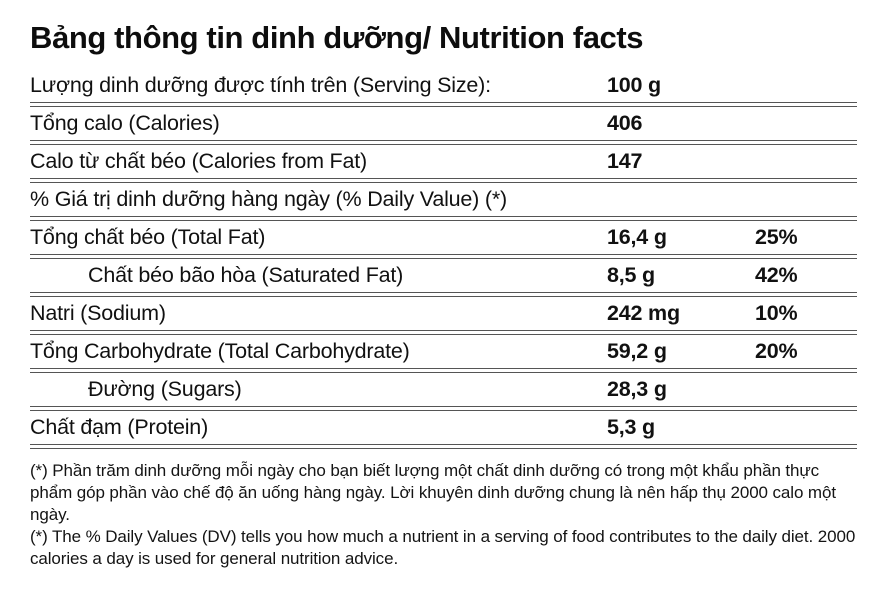 This screenshot has height=599, width=885. Describe the element at coordinates (637, 389) in the screenshot. I see `row-value: 28,3 g` at that location.